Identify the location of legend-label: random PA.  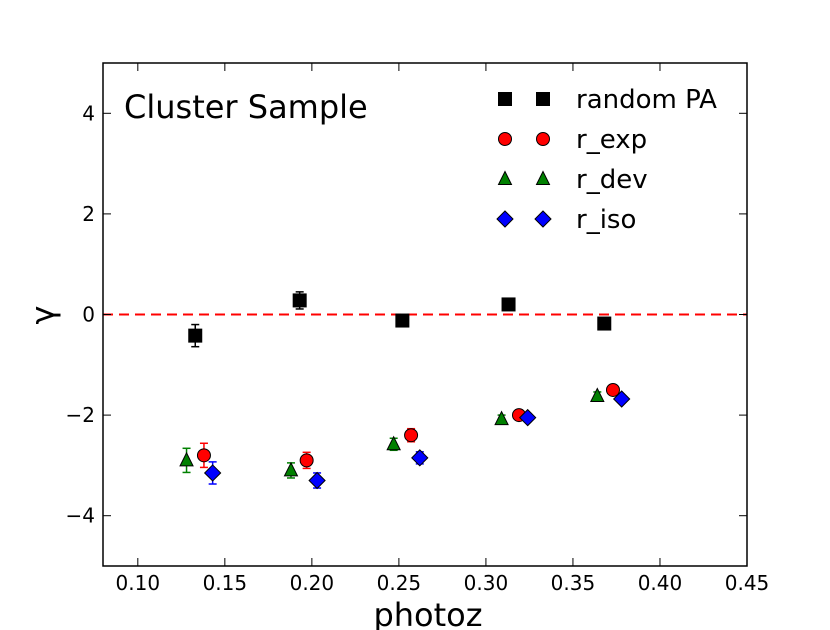
(646, 100).